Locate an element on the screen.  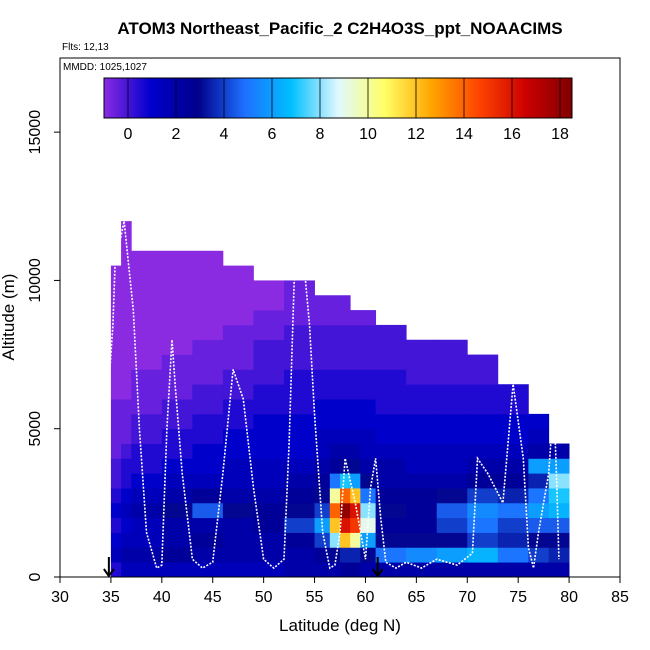
x-axis-label: Latitude (deg N) is located at coordinates (340, 625).